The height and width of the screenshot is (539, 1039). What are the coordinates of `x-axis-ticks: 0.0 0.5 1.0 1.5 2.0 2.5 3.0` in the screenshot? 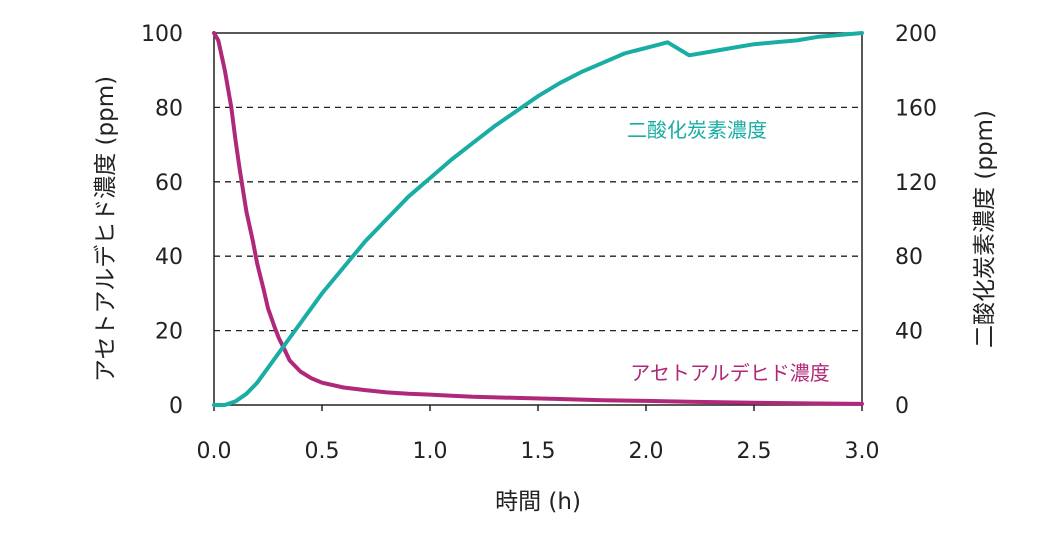 It's located at (538, 434).